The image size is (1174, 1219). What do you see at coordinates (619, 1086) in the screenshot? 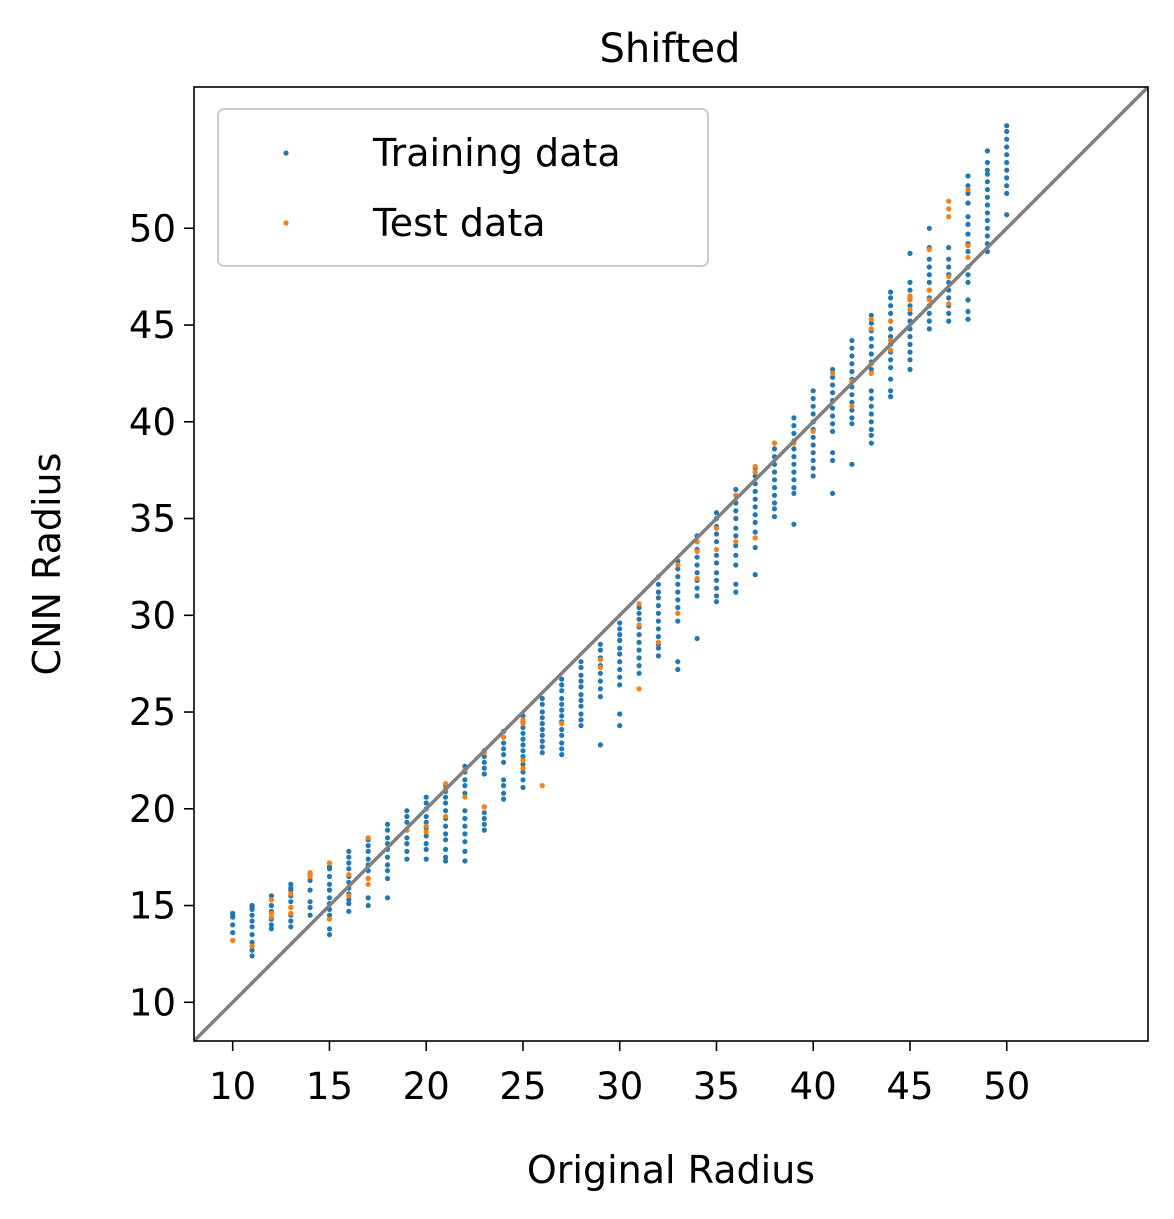
I see `x-tick-label: 30` at bounding box center [619, 1086].